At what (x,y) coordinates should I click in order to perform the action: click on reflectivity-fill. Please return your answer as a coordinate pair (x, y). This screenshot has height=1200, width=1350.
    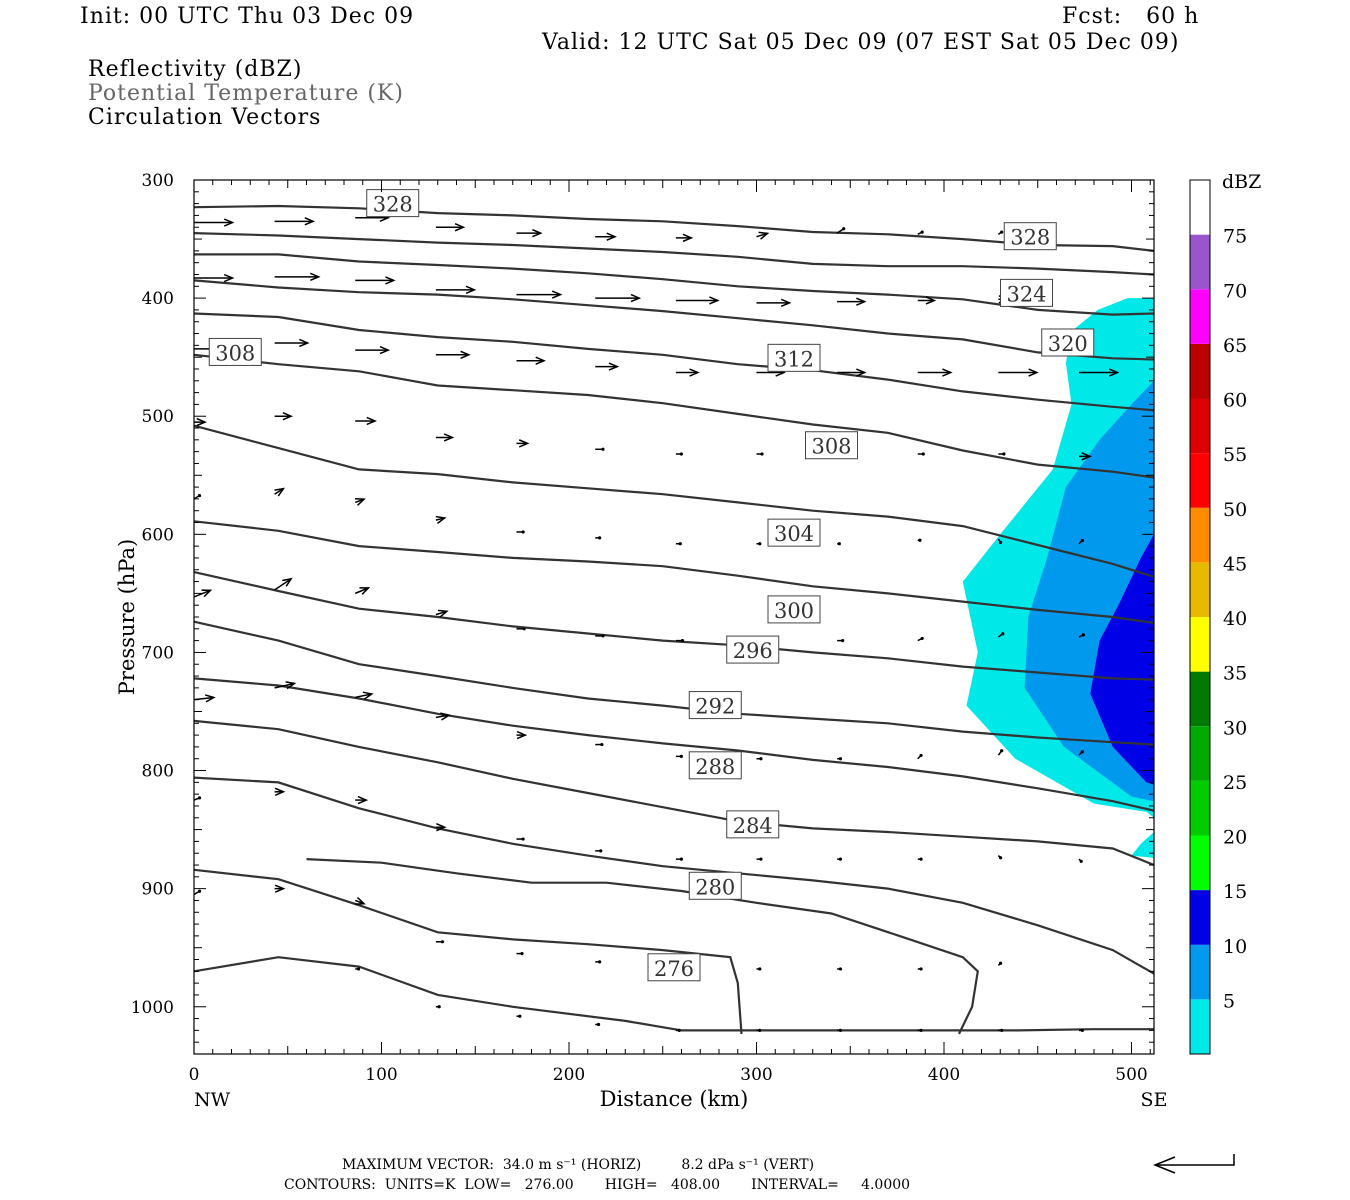
    Looking at the image, I should click on (1058, 578).